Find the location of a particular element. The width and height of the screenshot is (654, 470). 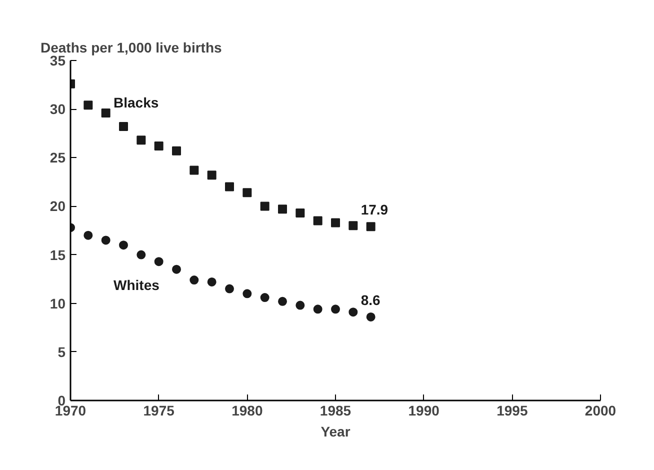

y-tick-label: 25 is located at coordinates (58, 158).